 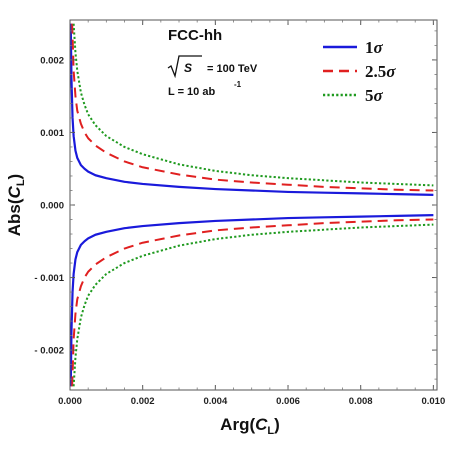 What do you see at coordinates (380, 71) in the screenshot?
I see `legend-entry: 2.5σ` at bounding box center [380, 71].